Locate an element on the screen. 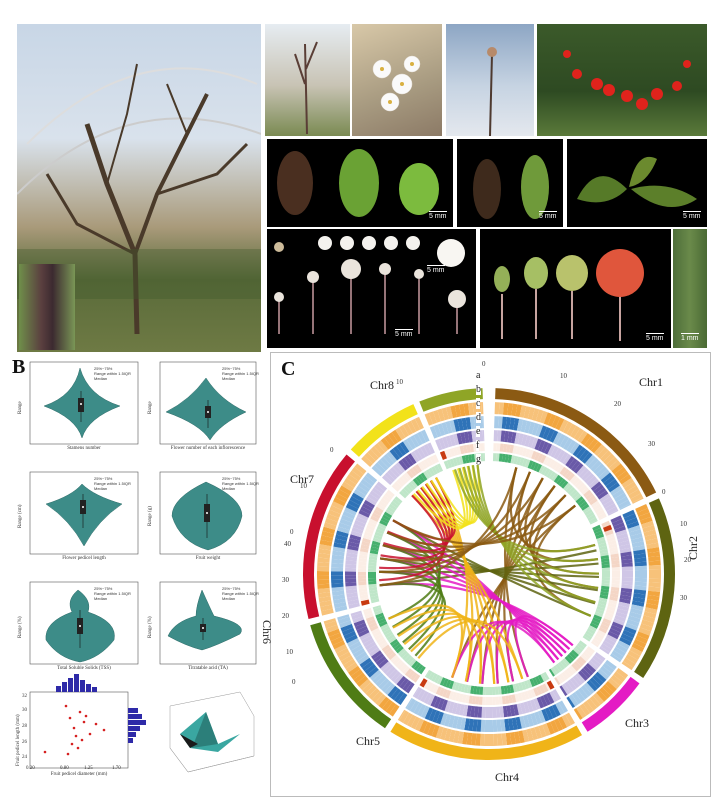  fruiting-tree-photo is located at coordinates (622, 80).